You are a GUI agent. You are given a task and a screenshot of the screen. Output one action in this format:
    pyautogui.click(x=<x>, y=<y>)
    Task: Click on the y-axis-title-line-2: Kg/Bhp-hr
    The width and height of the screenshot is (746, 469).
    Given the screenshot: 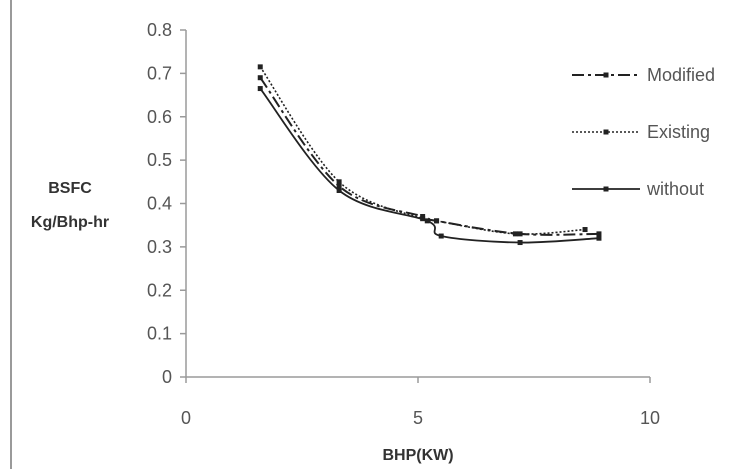 What is the action you would take?
    pyautogui.click(x=70, y=222)
    